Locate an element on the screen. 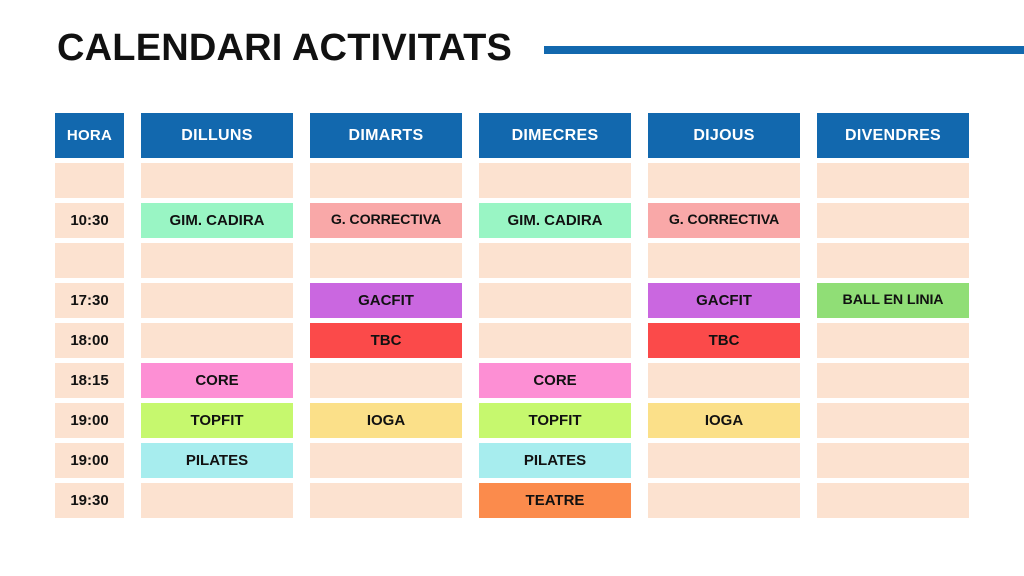 The image size is (1024, 576). time-label: 17:30 is located at coordinates (89, 300).